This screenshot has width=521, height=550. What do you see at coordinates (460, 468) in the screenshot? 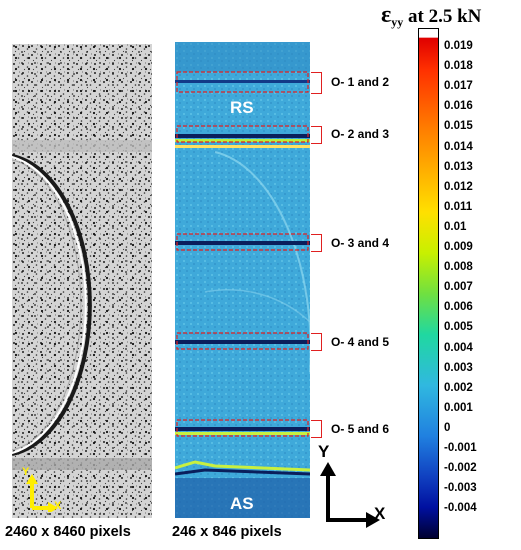
I see `colorbar-tick-label: -0.002` at bounding box center [460, 468].